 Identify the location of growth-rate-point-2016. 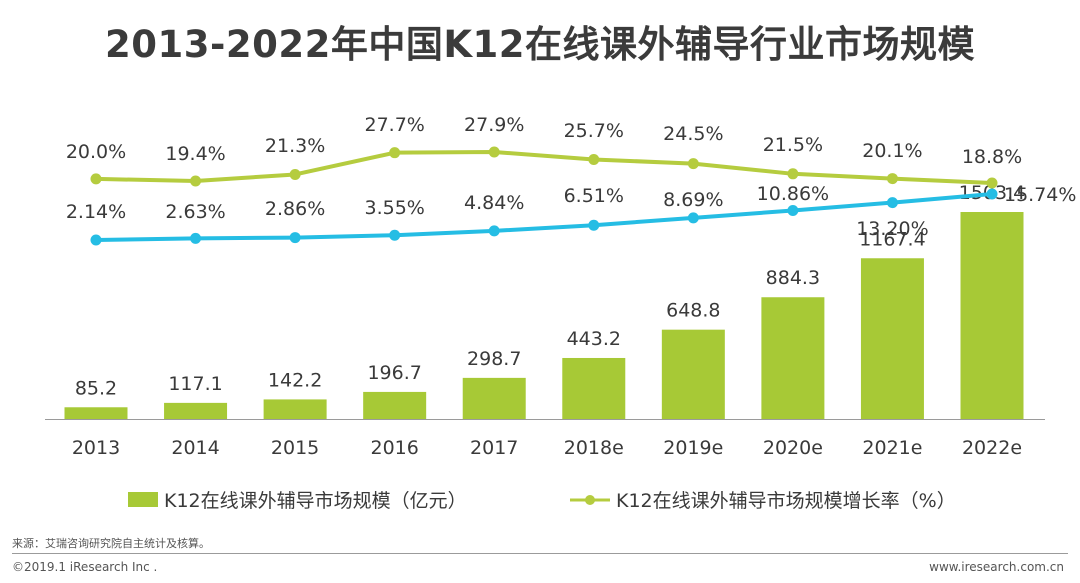
(395, 153).